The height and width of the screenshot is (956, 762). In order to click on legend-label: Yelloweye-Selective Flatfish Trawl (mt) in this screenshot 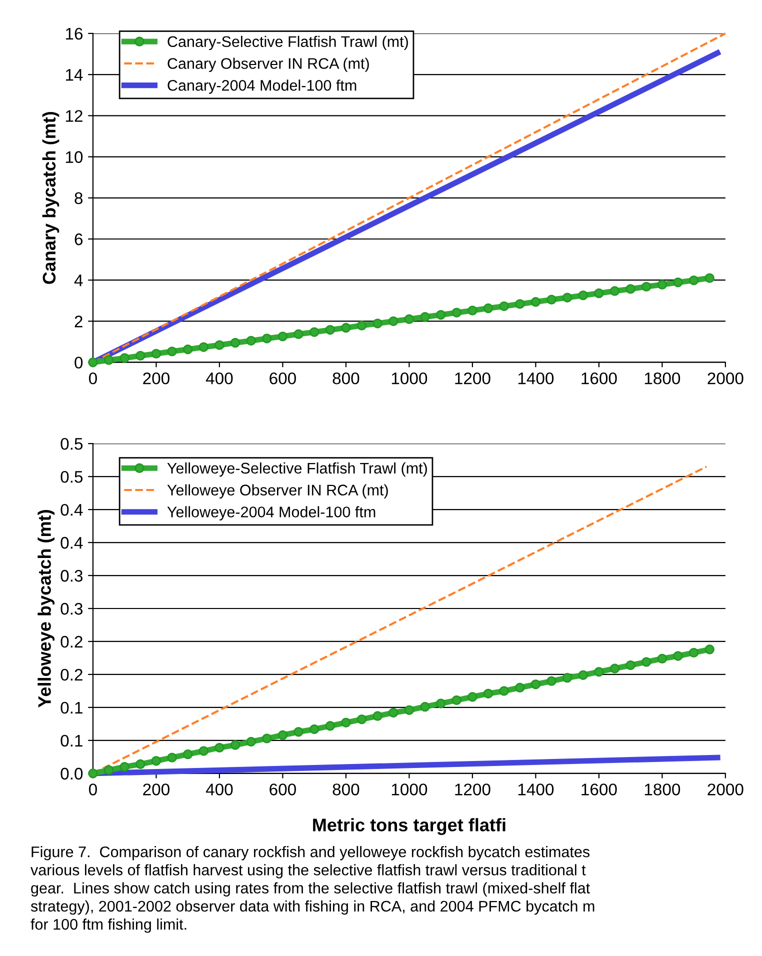, I will do `click(297, 469)`.